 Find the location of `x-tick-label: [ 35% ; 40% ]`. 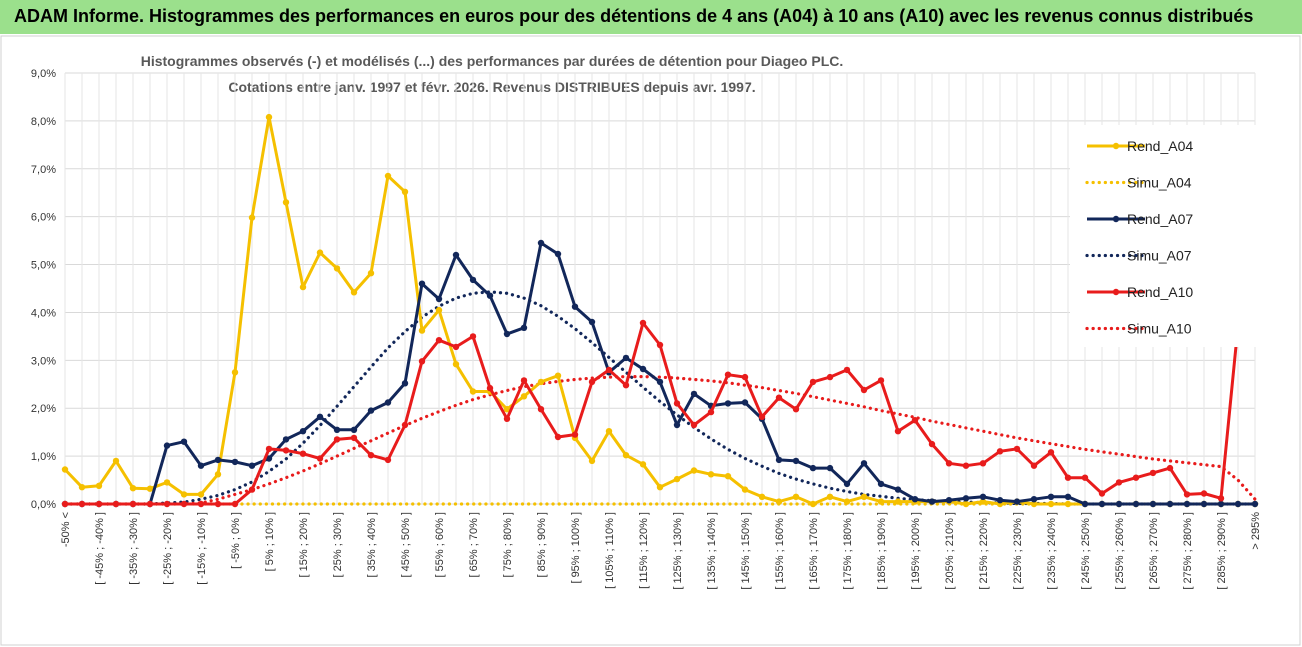

x-tick-label: [ 35% ; 40% ] is located at coordinates (372, 544).